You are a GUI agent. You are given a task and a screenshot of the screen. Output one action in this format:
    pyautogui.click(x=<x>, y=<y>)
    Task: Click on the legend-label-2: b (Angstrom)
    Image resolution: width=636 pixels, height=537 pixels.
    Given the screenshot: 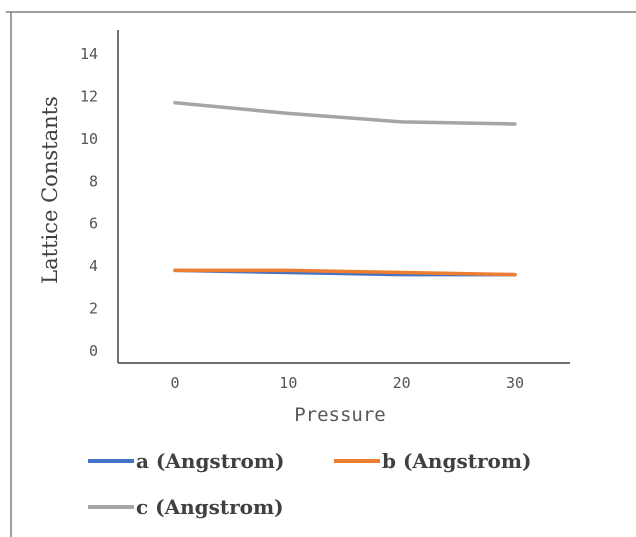 What is the action you would take?
    pyautogui.click(x=456, y=461)
    